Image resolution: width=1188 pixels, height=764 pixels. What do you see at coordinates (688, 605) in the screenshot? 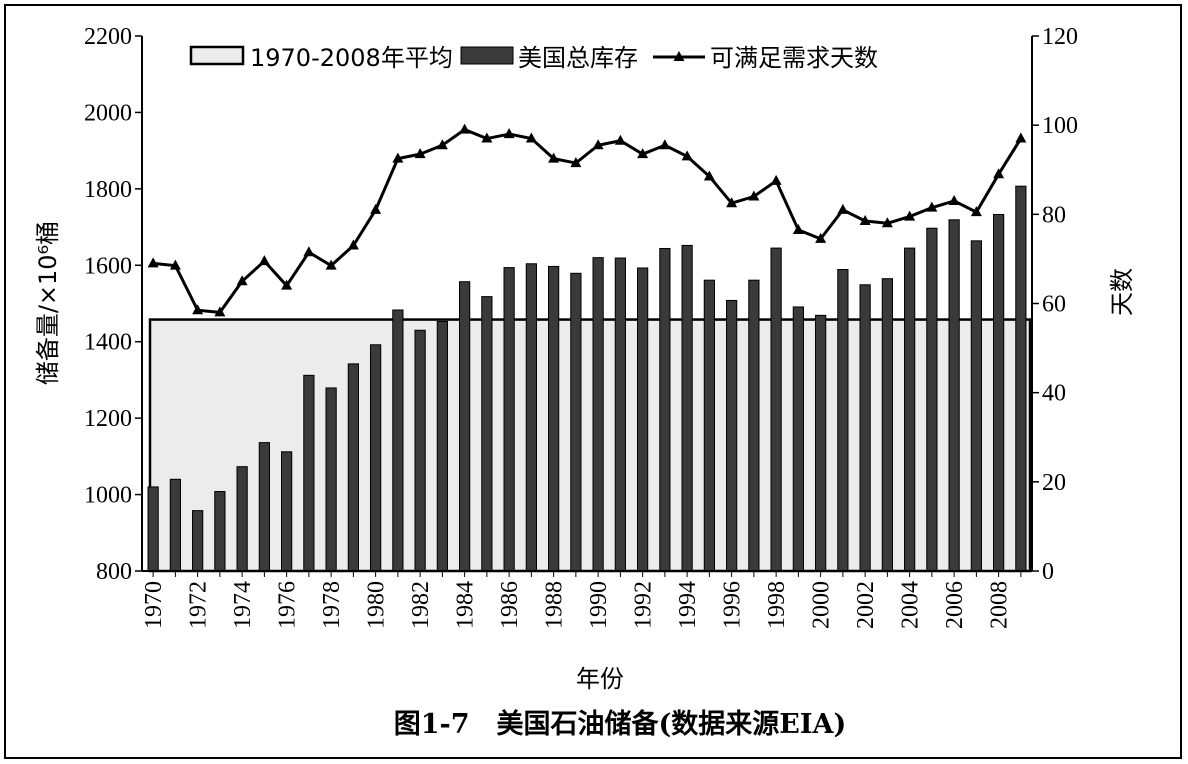
I see `x-tick-label: 1994` at bounding box center [688, 605].